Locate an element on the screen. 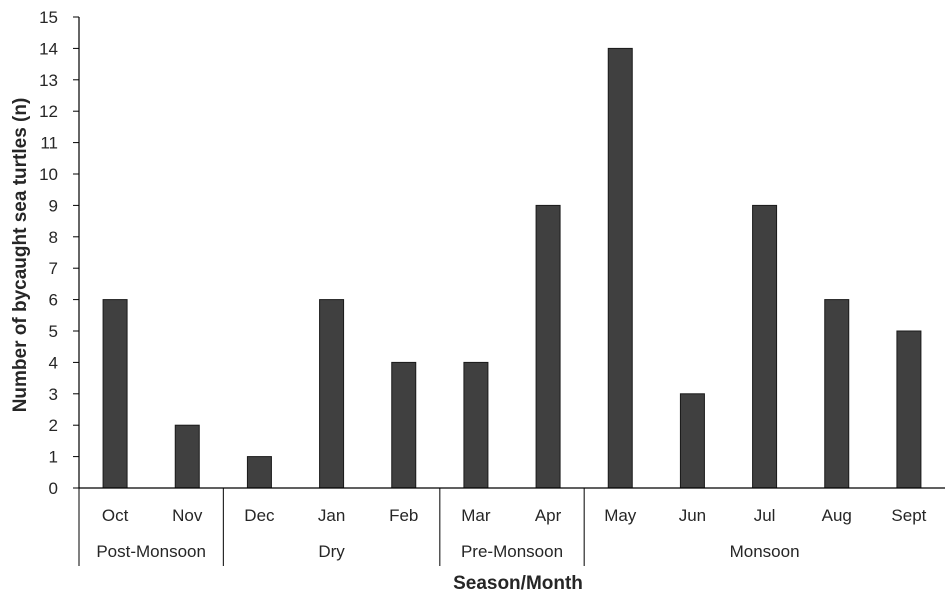 The image size is (948, 600). bar-apr is located at coordinates (548, 346).